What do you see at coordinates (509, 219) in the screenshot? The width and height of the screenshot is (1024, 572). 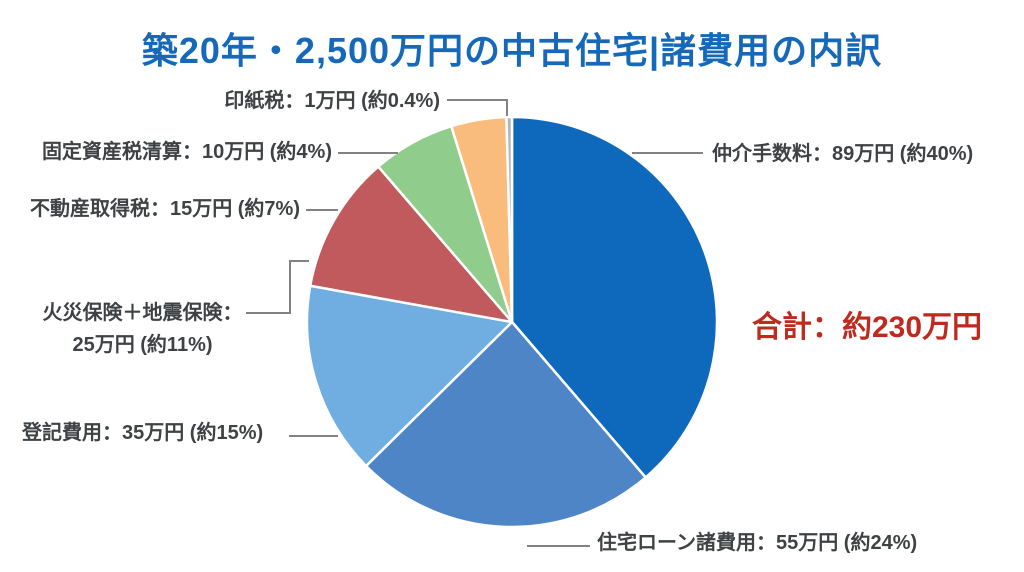 I see `pie-slice-stamp-tax` at bounding box center [509, 219].